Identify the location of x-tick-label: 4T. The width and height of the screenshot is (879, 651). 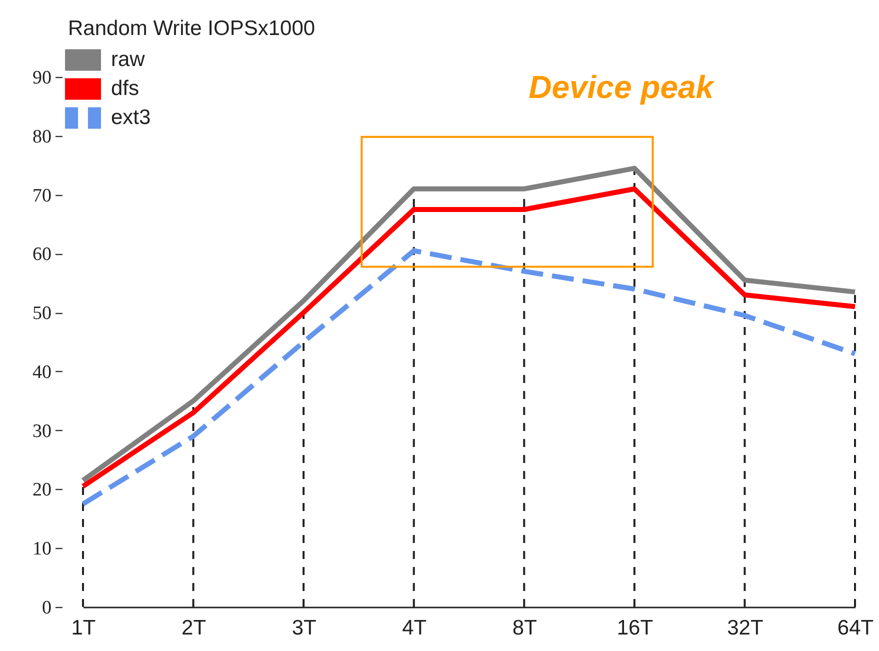
(414, 628).